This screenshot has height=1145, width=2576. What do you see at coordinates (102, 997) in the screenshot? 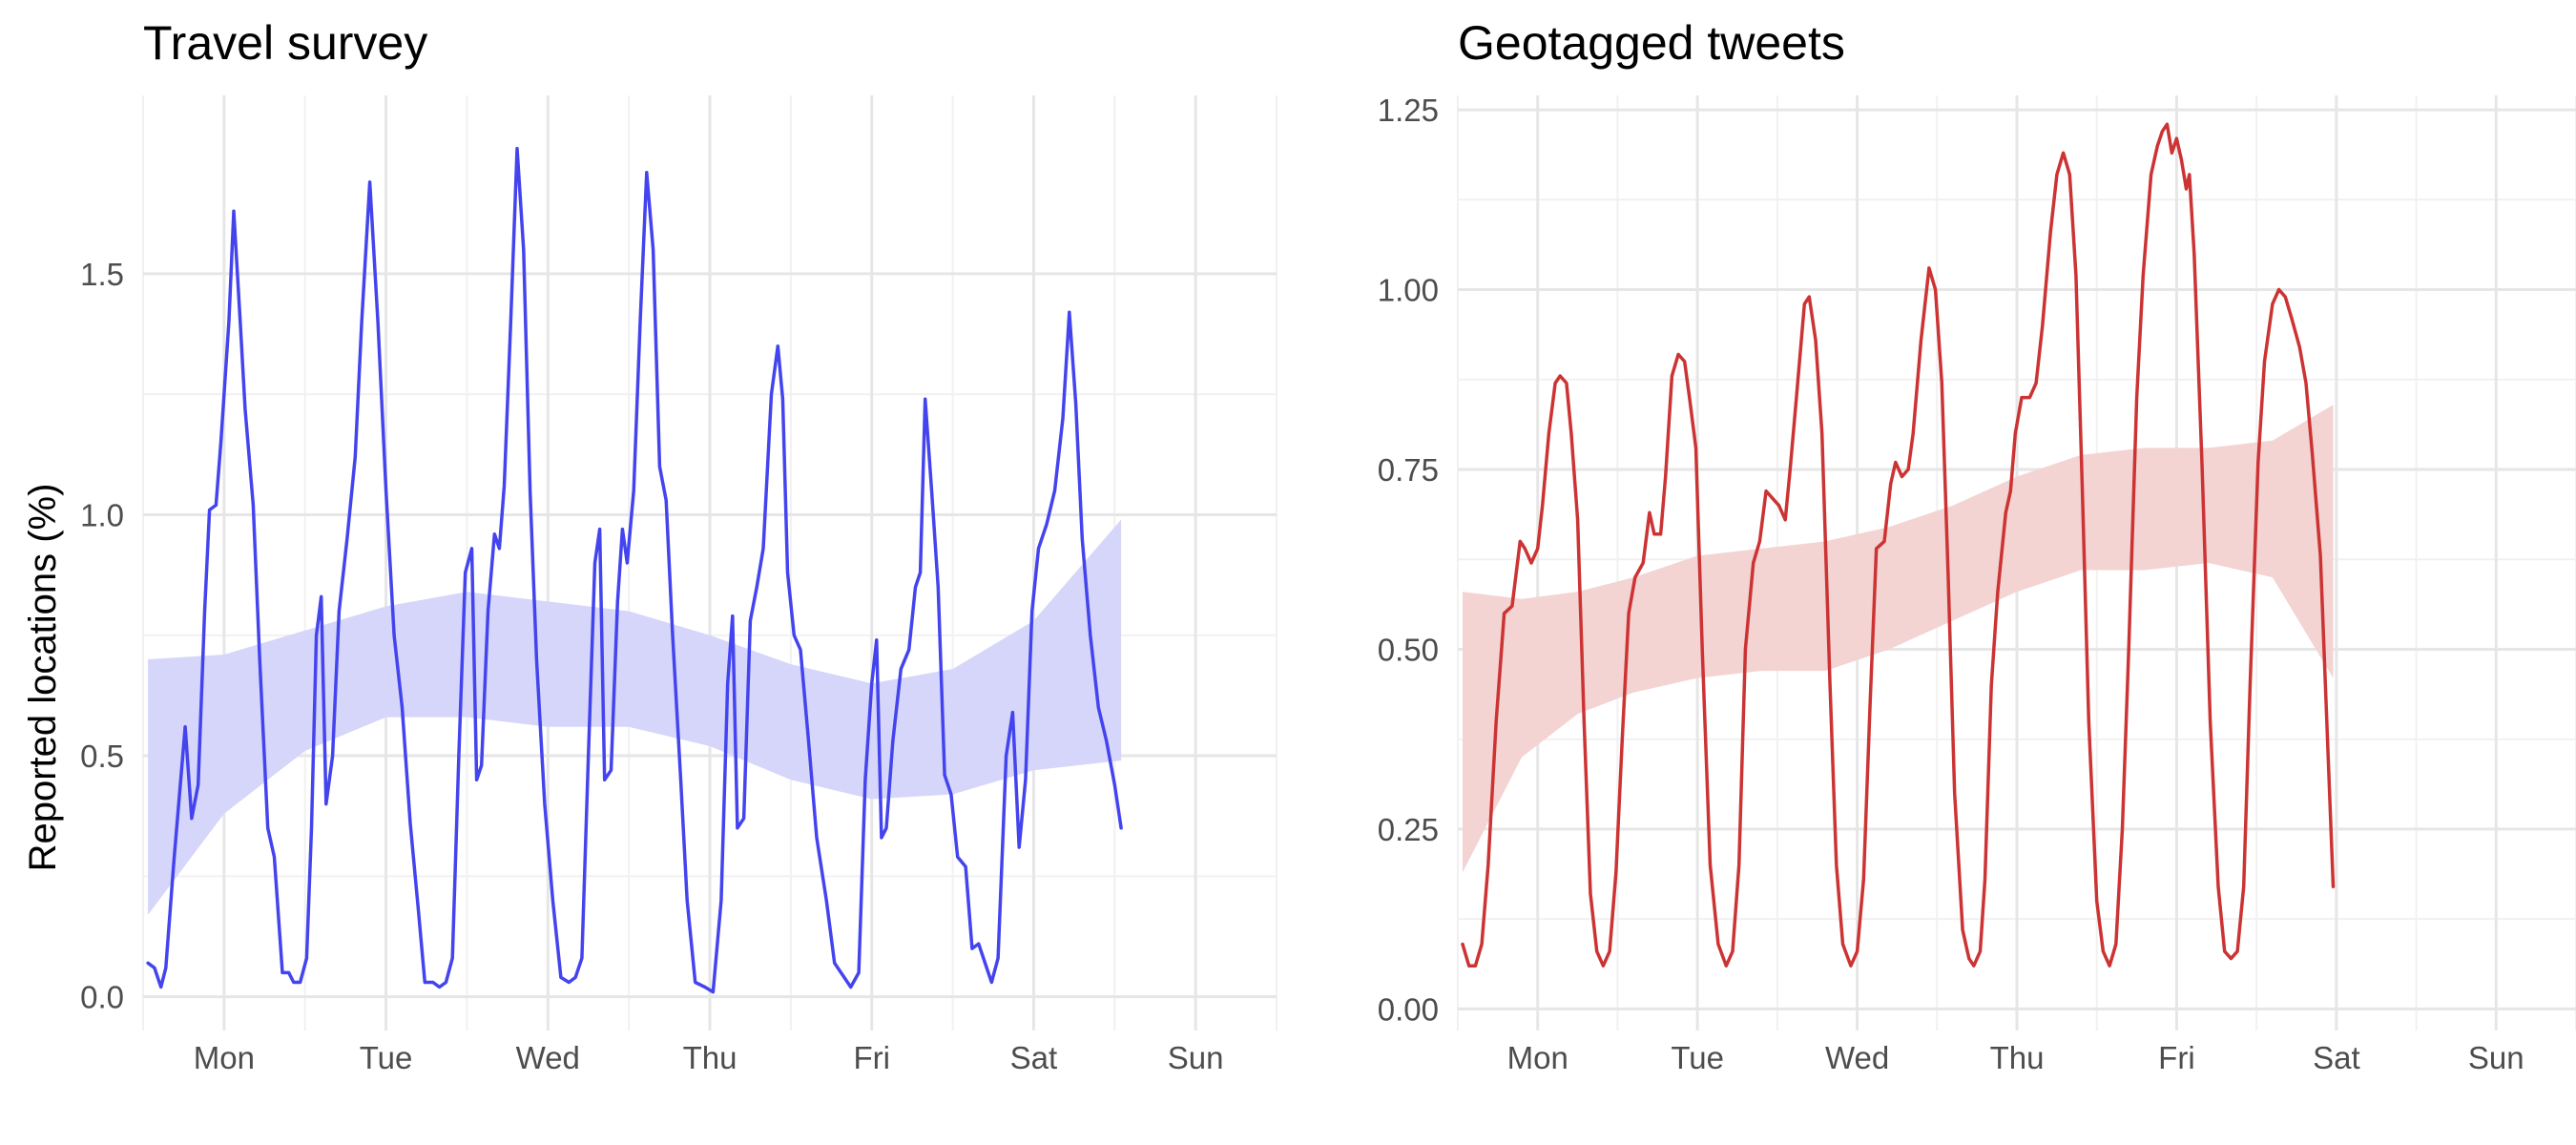
I see `y-tick-label: 0.0` at bounding box center [102, 997].